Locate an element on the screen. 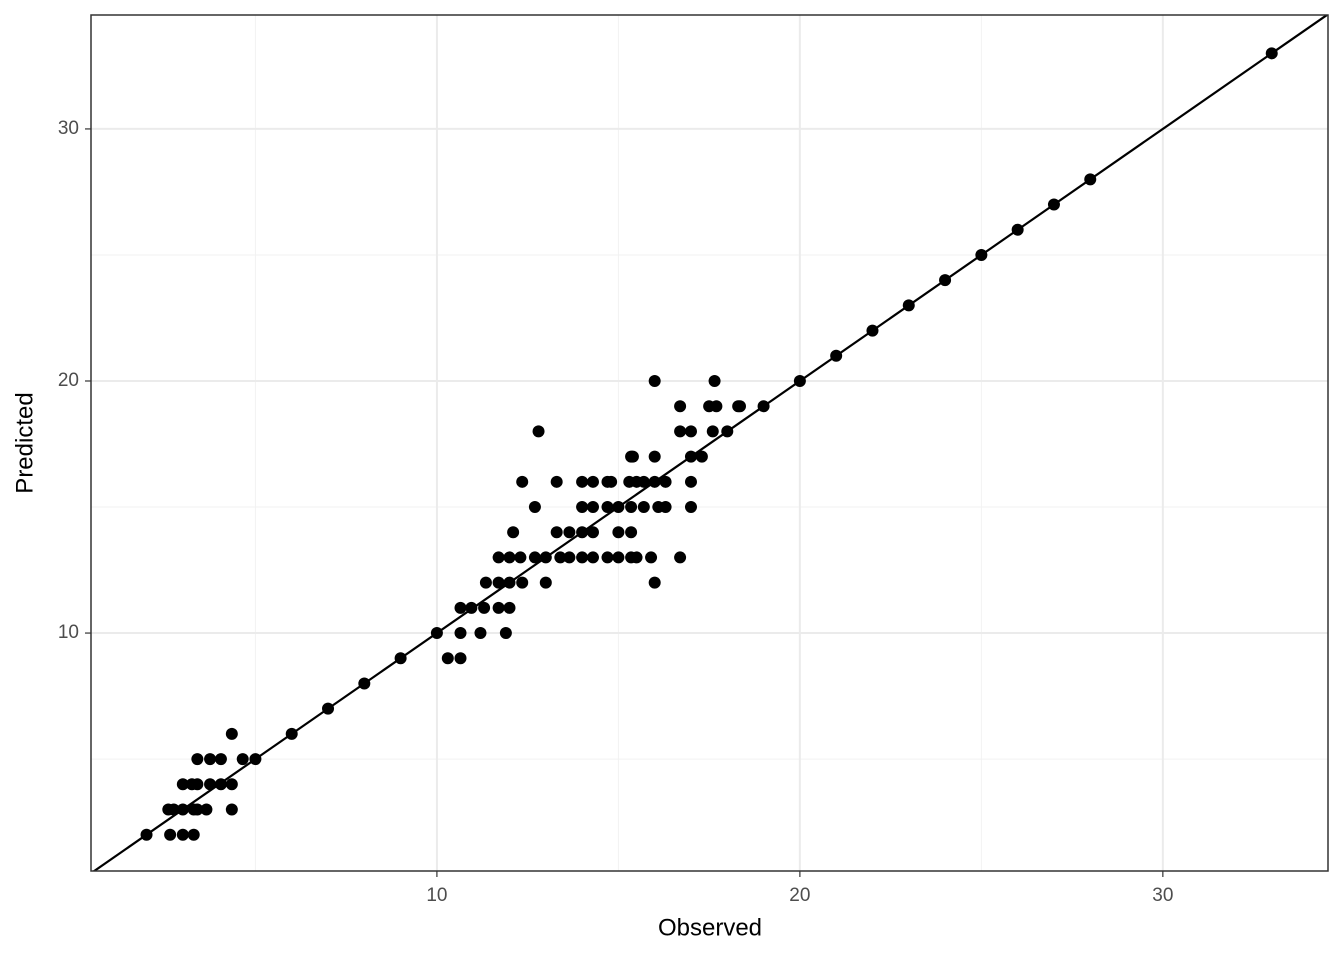 Image resolution: width=1344 pixels, height=960 pixels. x-tick-label: 20 is located at coordinates (799, 895).